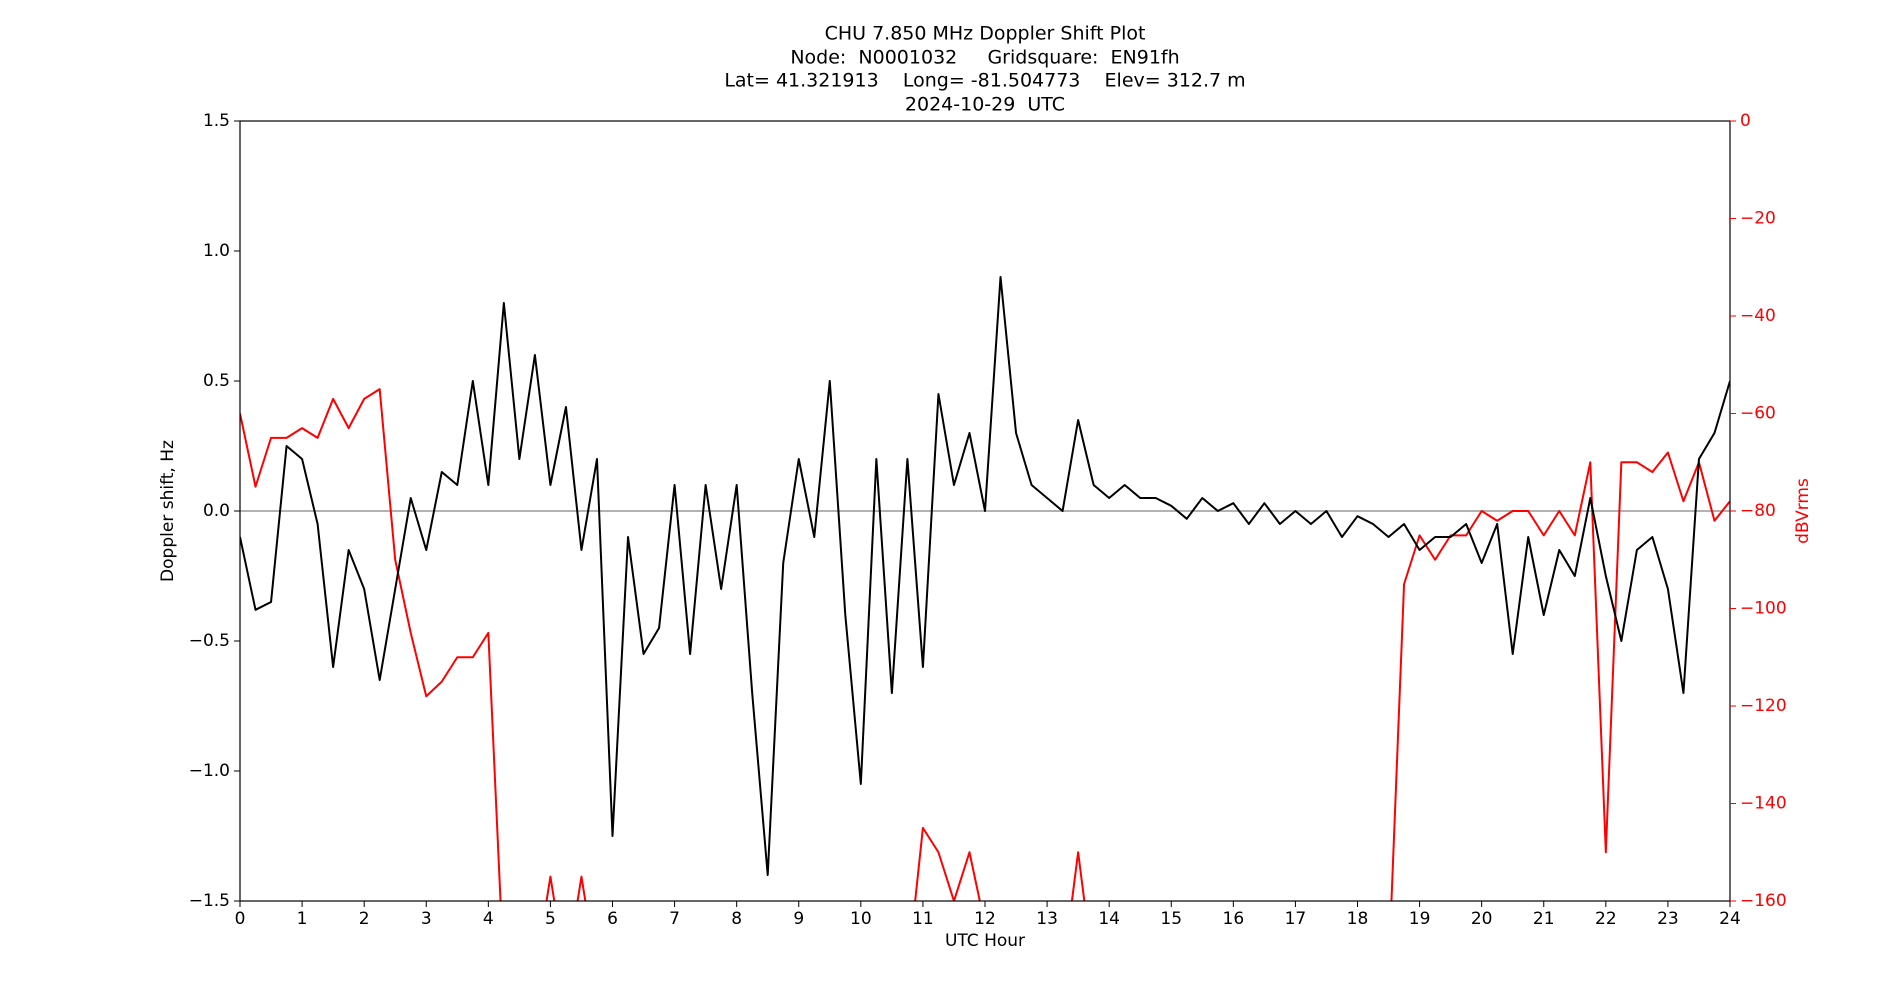 Image resolution: width=1900 pixels, height=1000 pixels. I want to click on y2-tick-label: −120, so click(1763, 706).